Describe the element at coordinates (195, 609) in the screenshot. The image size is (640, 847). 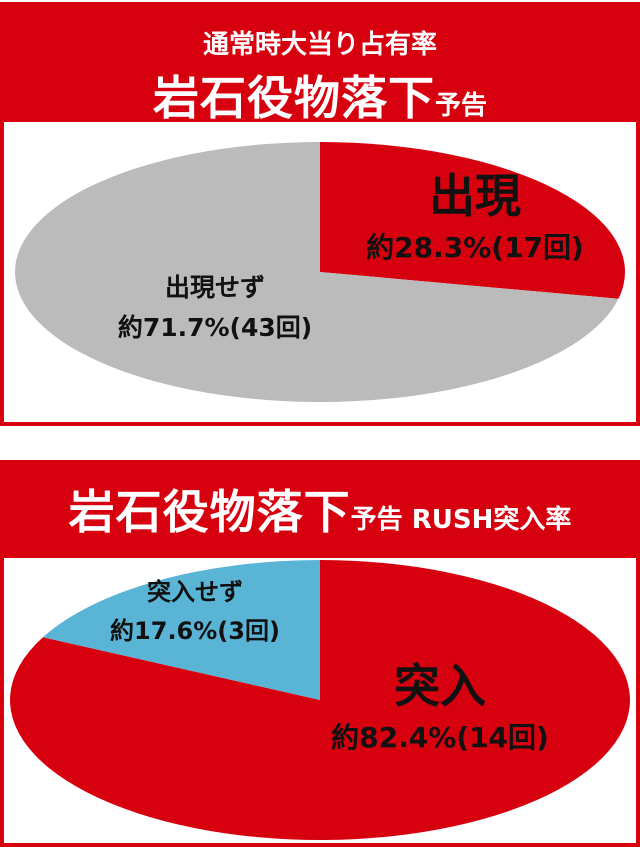
I see `slice-label-not-enter: 突入せず 約17.6%(3回)` at that location.